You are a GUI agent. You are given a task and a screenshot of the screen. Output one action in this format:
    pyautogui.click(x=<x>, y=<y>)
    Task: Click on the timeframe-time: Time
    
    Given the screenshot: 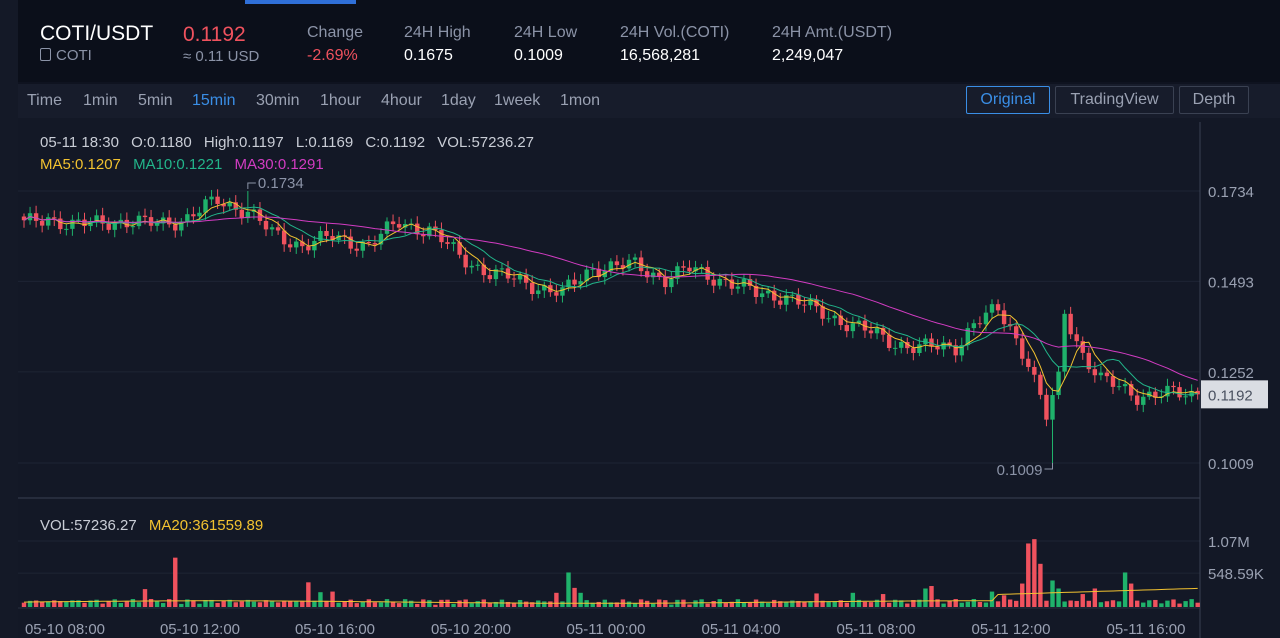 What is the action you would take?
    pyautogui.click(x=44, y=100)
    